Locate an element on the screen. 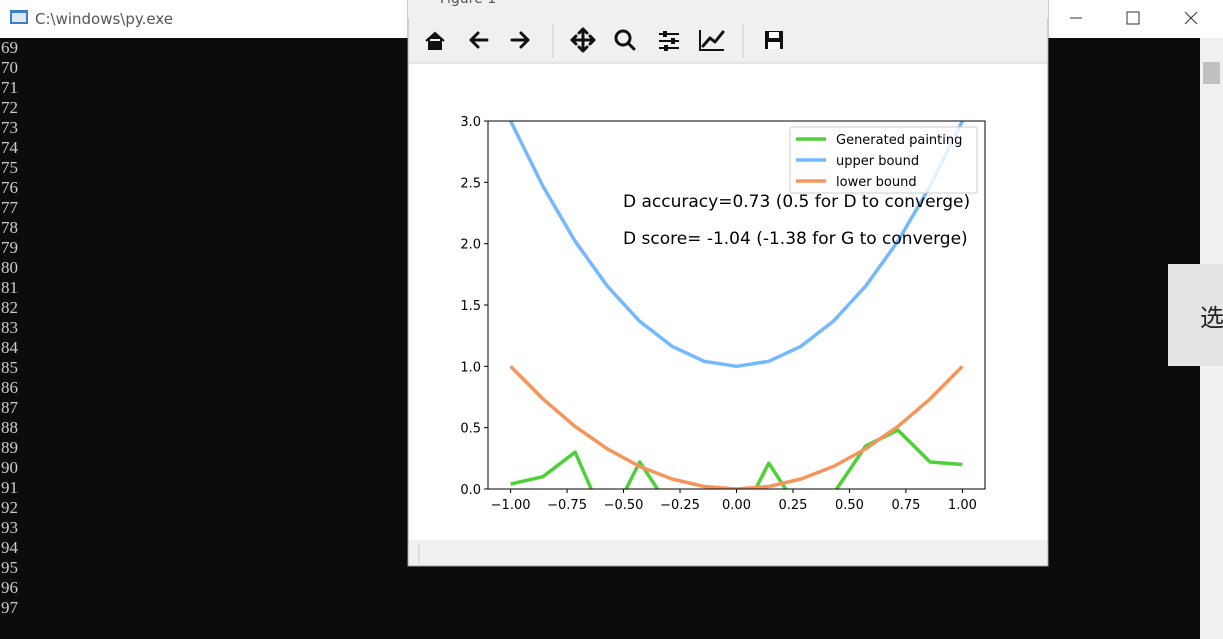 This screenshot has height=639, width=1223. y-tick-label: 0.0 is located at coordinates (470, 490).